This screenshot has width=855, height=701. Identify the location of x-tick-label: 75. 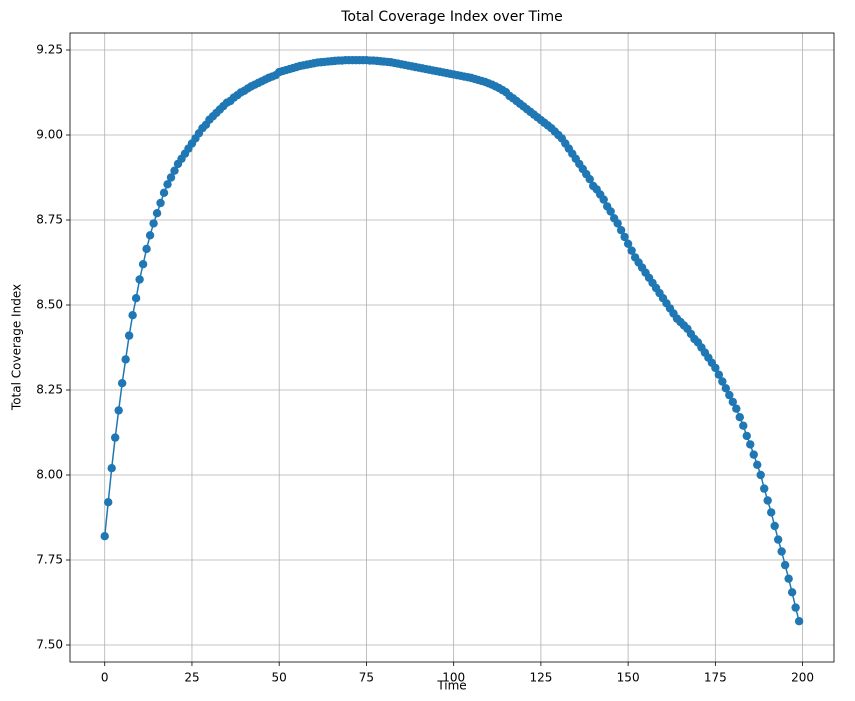
(366, 678).